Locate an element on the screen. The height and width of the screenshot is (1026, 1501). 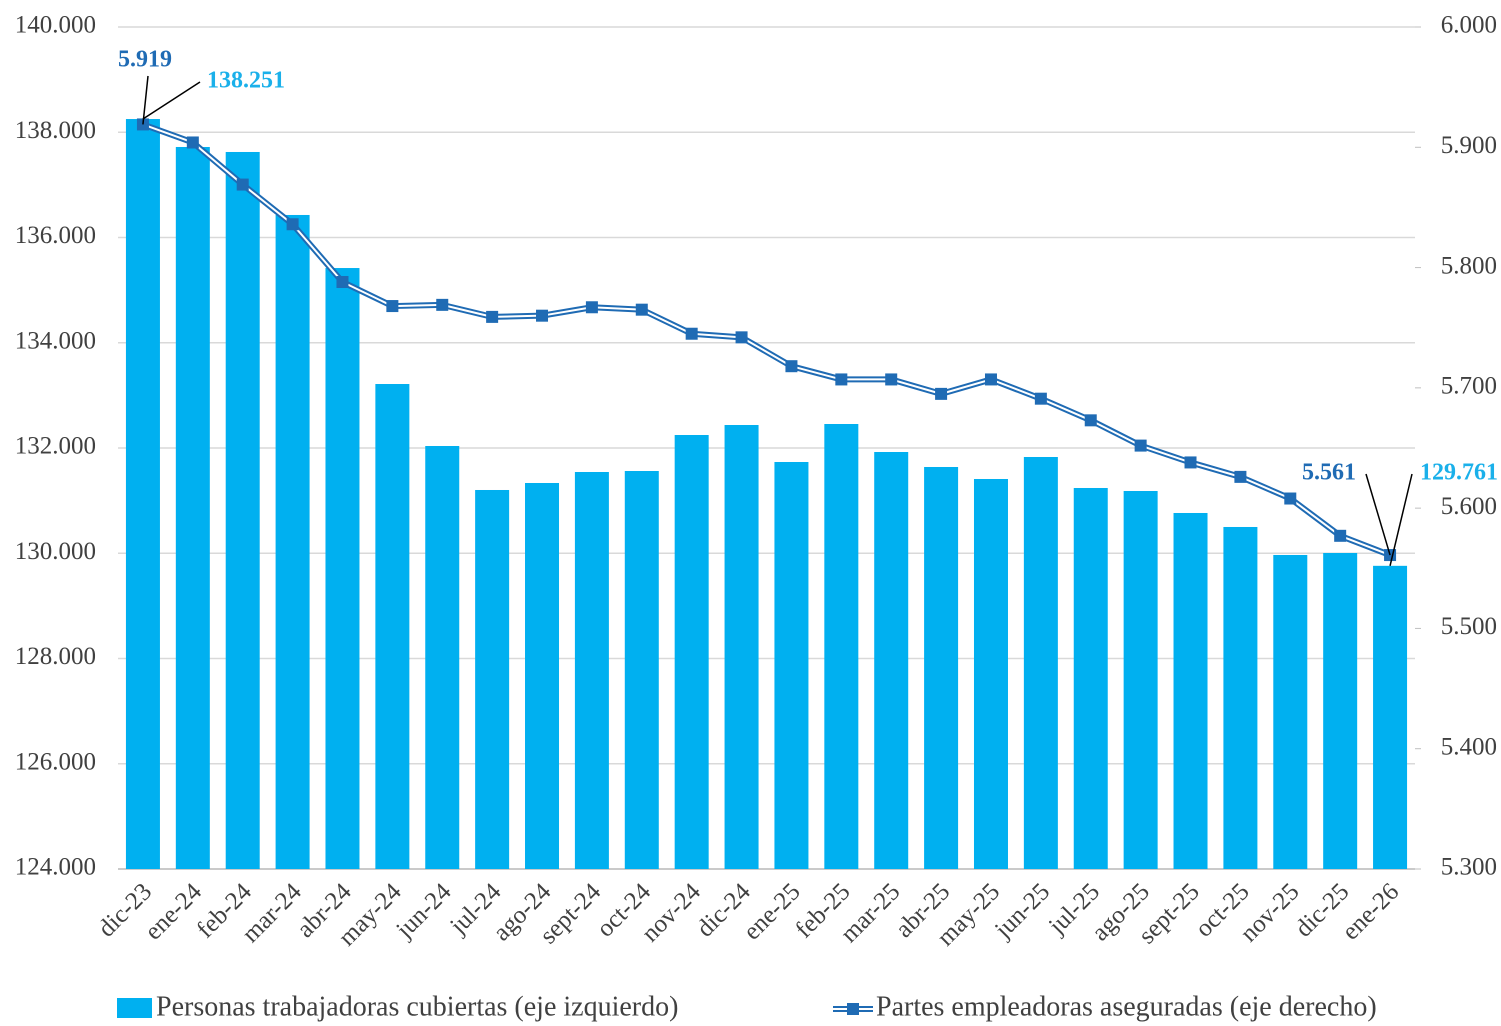
y2-tick-label: 5.800 is located at coordinates (1469, 265).